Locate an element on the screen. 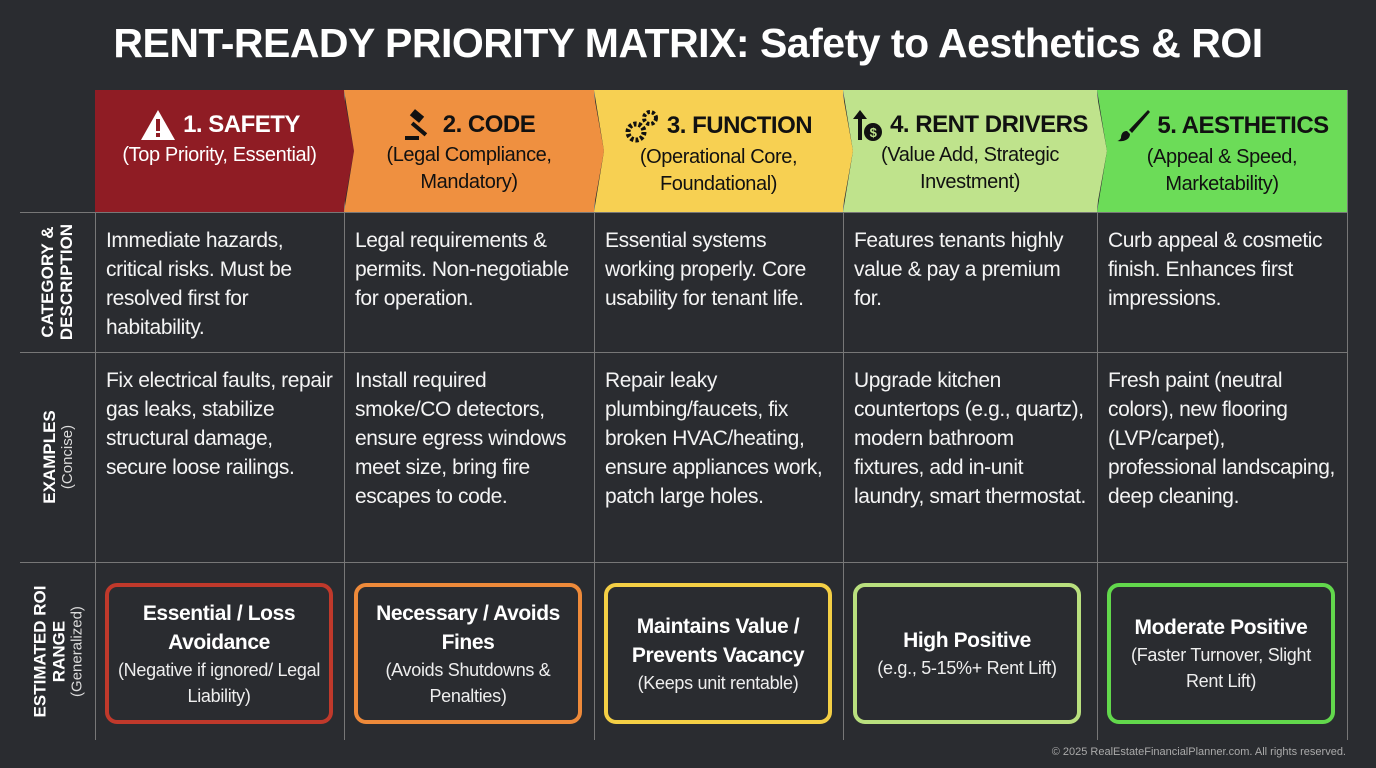 Image resolution: width=1376 pixels, height=768 pixels. category-title: 4. RENT DRIVERS is located at coordinates (989, 124).